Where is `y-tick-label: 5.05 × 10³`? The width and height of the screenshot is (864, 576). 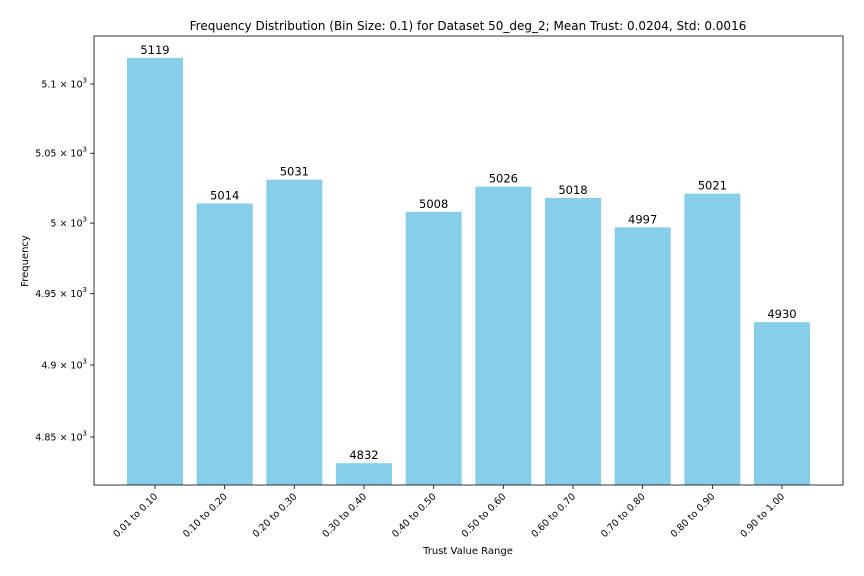 y-tick-label: 5.05 × 10³ is located at coordinates (61, 153).